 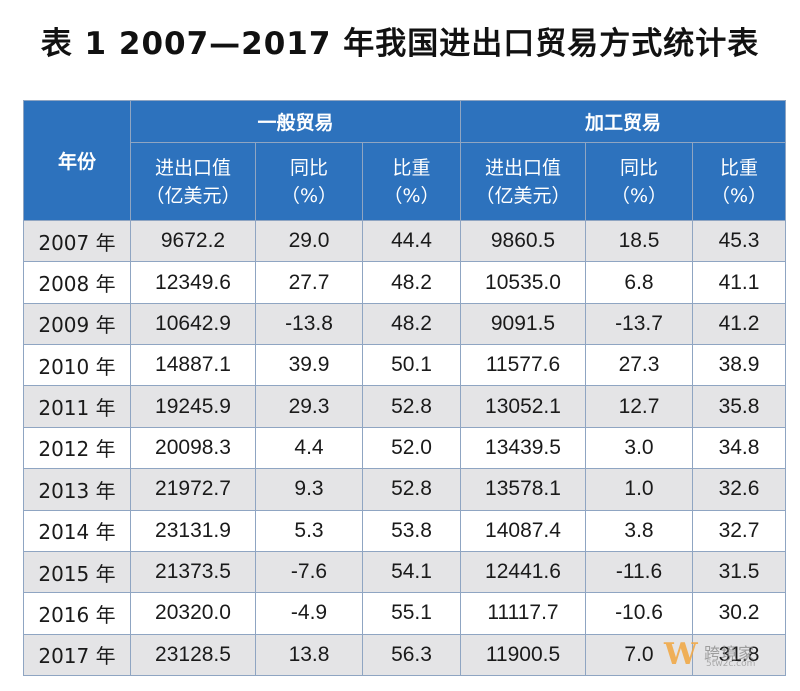 I want to click on cell-general-yoy: 29.0, so click(x=309, y=241).